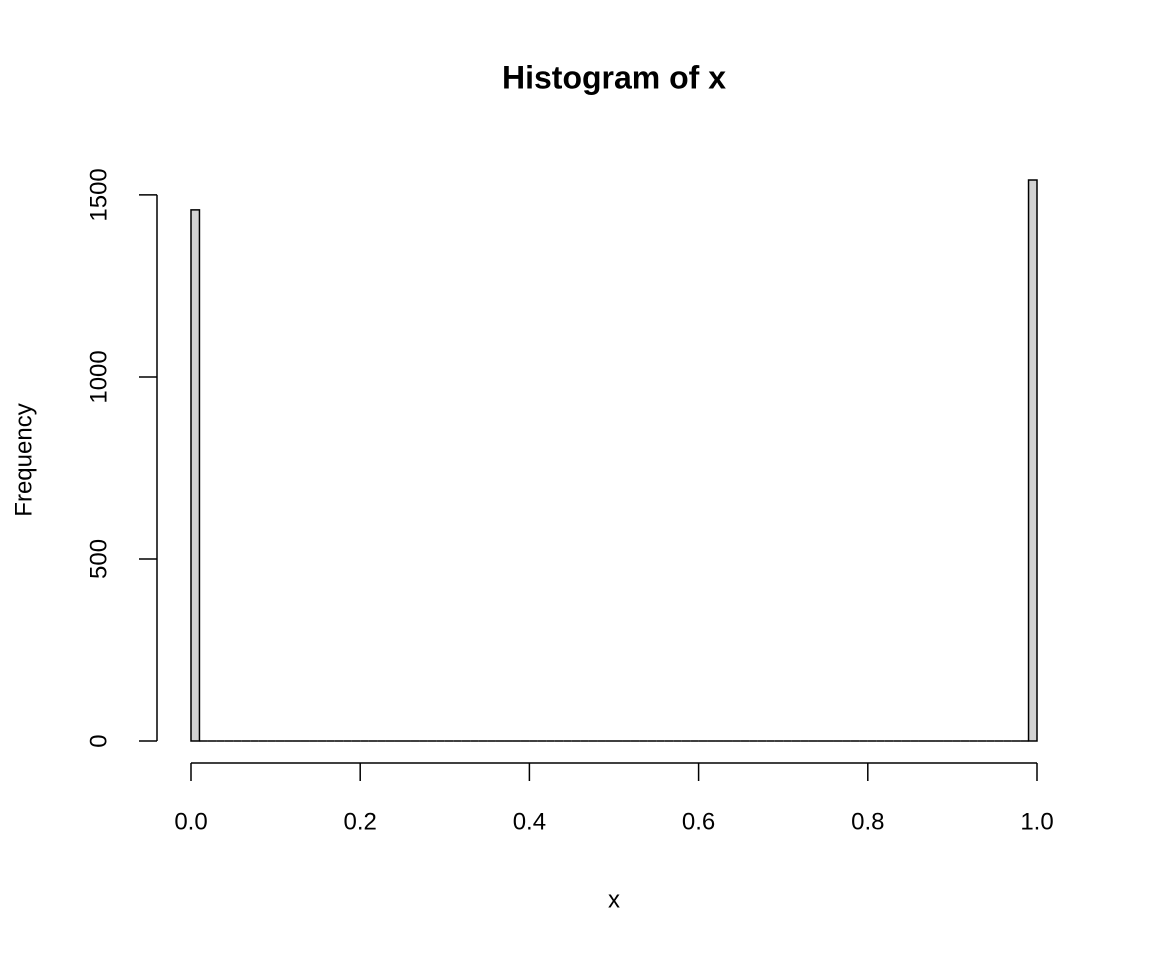 Image resolution: width=1152 pixels, height=965 pixels. What do you see at coordinates (98, 194) in the screenshot?
I see `y-tick-label: 1500` at bounding box center [98, 194].